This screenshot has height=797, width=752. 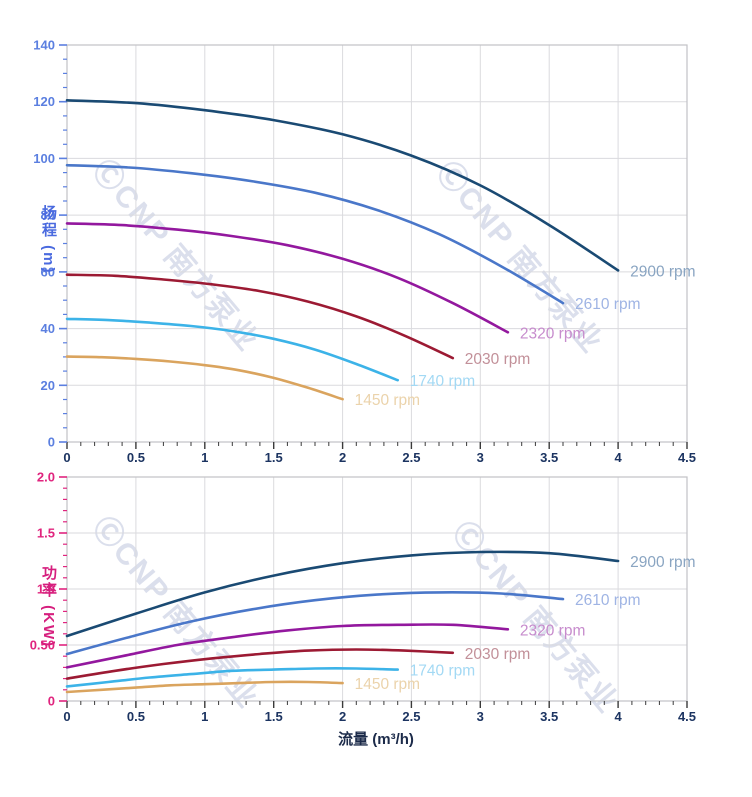 What do you see at coordinates (232, 677) in the screenshot?
I see `curve-power-curve-chart-1740rpm` at bounding box center [232, 677].